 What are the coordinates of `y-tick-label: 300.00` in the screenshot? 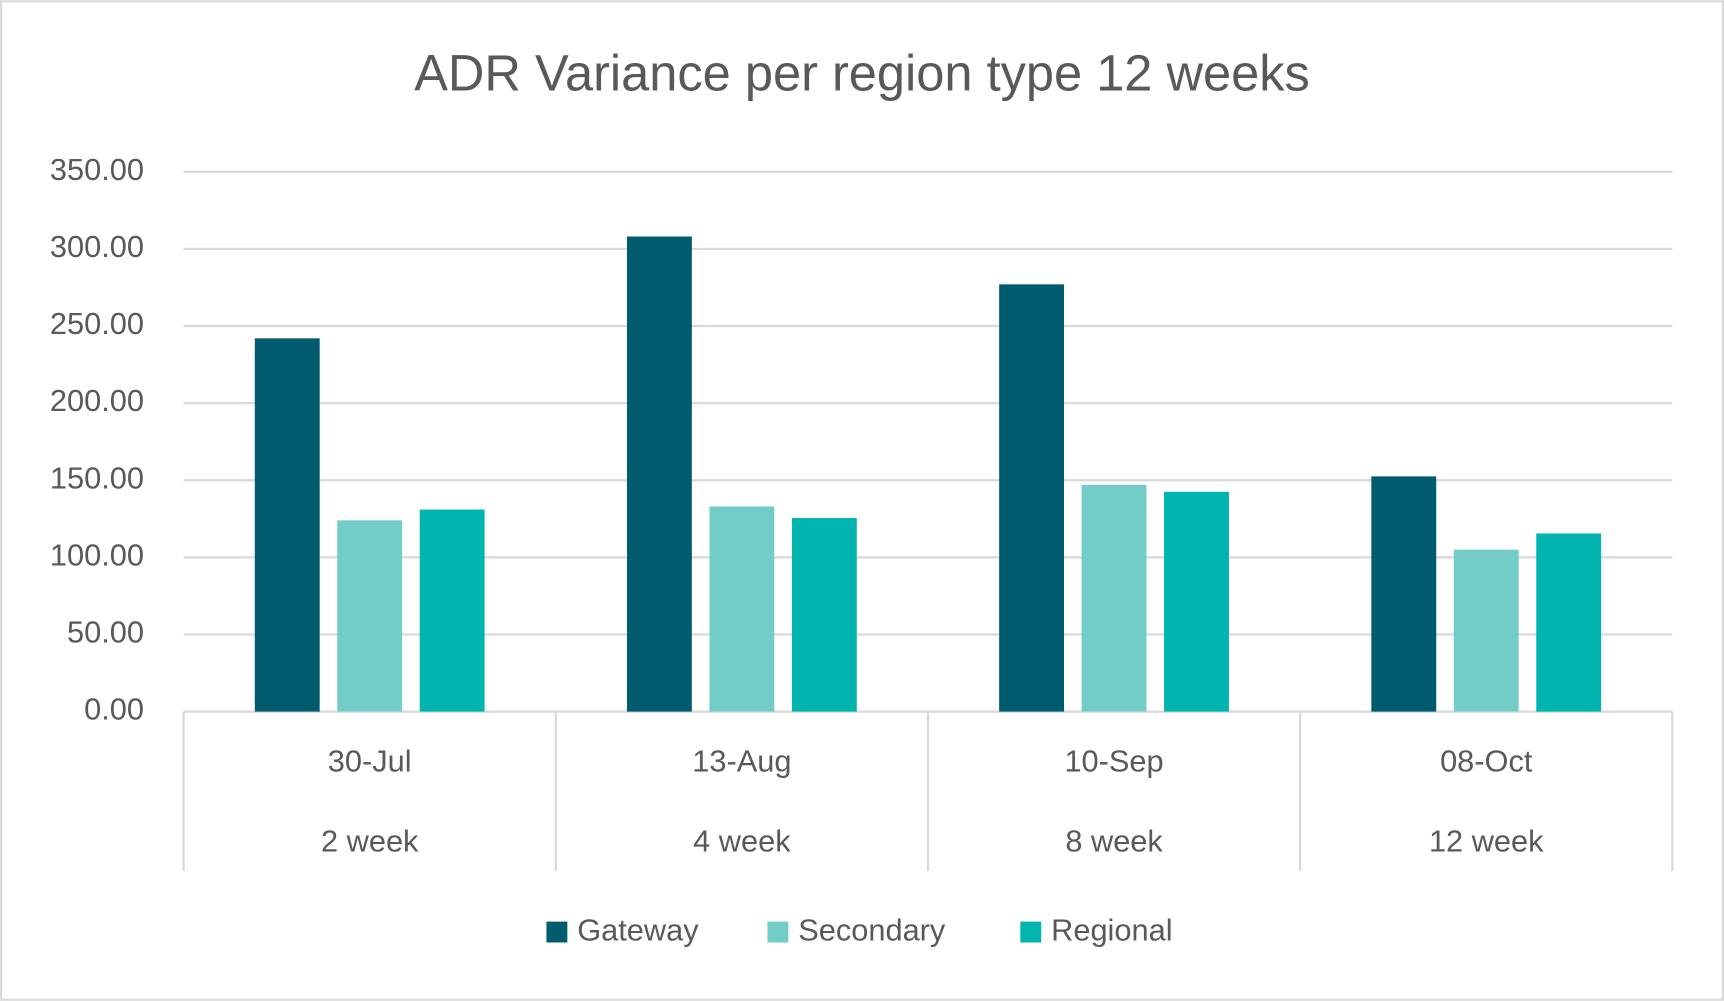 It's located at (97, 246).